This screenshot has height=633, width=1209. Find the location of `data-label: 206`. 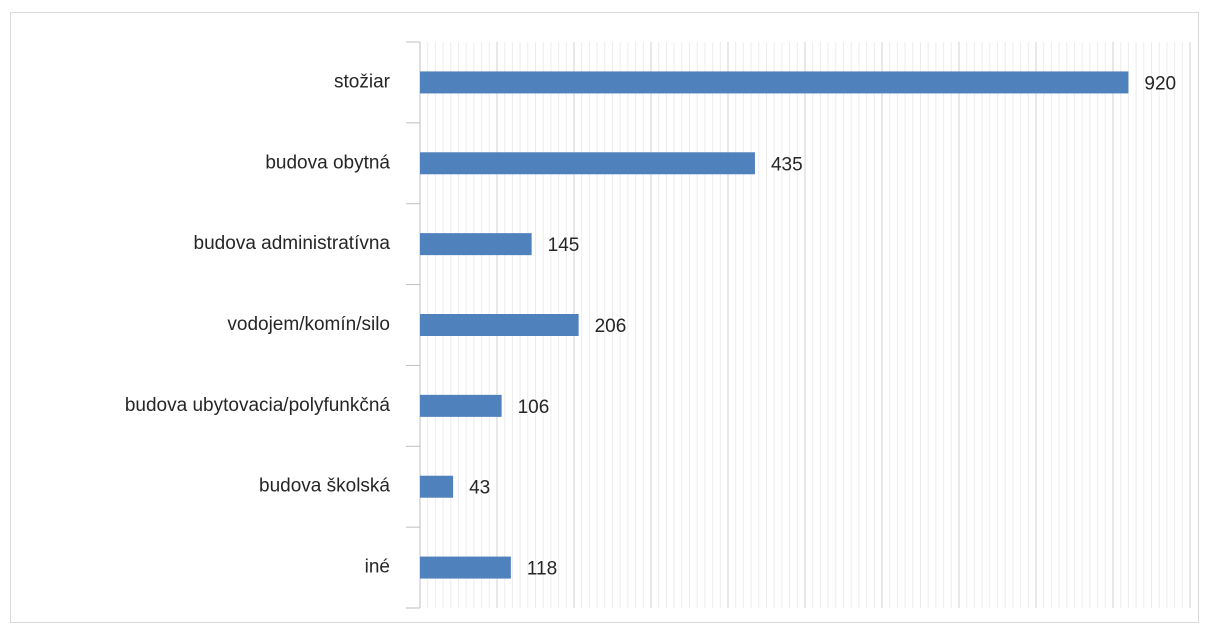

data-label: 206 is located at coordinates (611, 326).